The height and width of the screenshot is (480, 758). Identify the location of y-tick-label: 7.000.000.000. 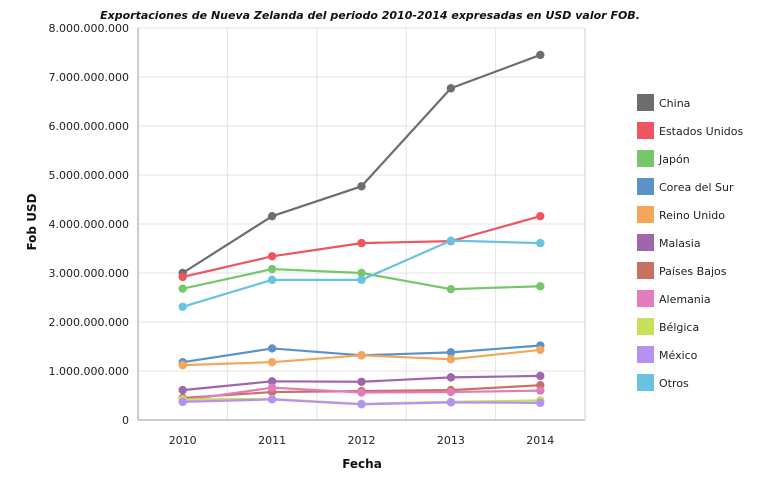
(89, 77).